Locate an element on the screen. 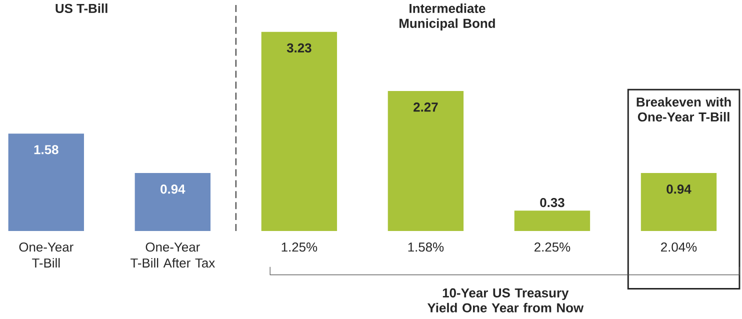 This screenshot has width=742, height=319. x-tick-label: 2.04% is located at coordinates (679, 247).